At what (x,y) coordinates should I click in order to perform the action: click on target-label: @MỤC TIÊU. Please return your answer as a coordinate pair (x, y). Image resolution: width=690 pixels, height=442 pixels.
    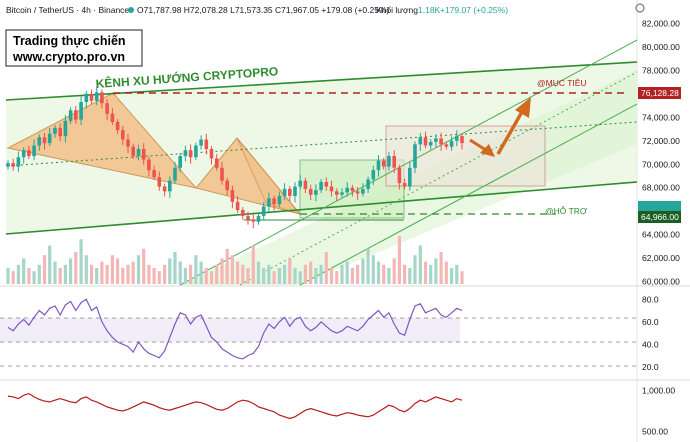
    Looking at the image, I should click on (562, 83).